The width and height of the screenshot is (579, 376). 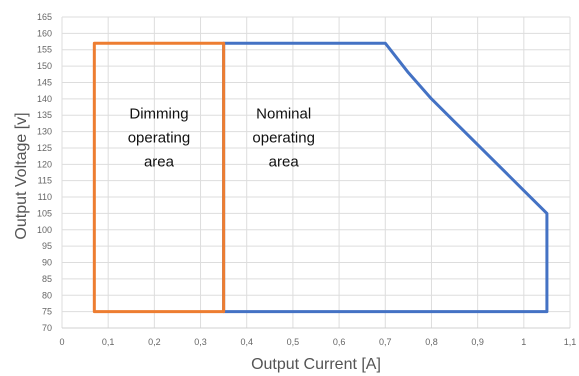 I want to click on y-tick-label: 85, so click(x=47, y=279).